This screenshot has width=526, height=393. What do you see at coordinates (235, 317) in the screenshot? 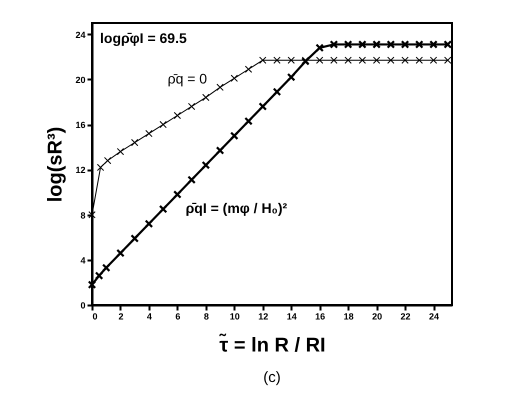
I see `x-tick-label: 10` at bounding box center [235, 317].